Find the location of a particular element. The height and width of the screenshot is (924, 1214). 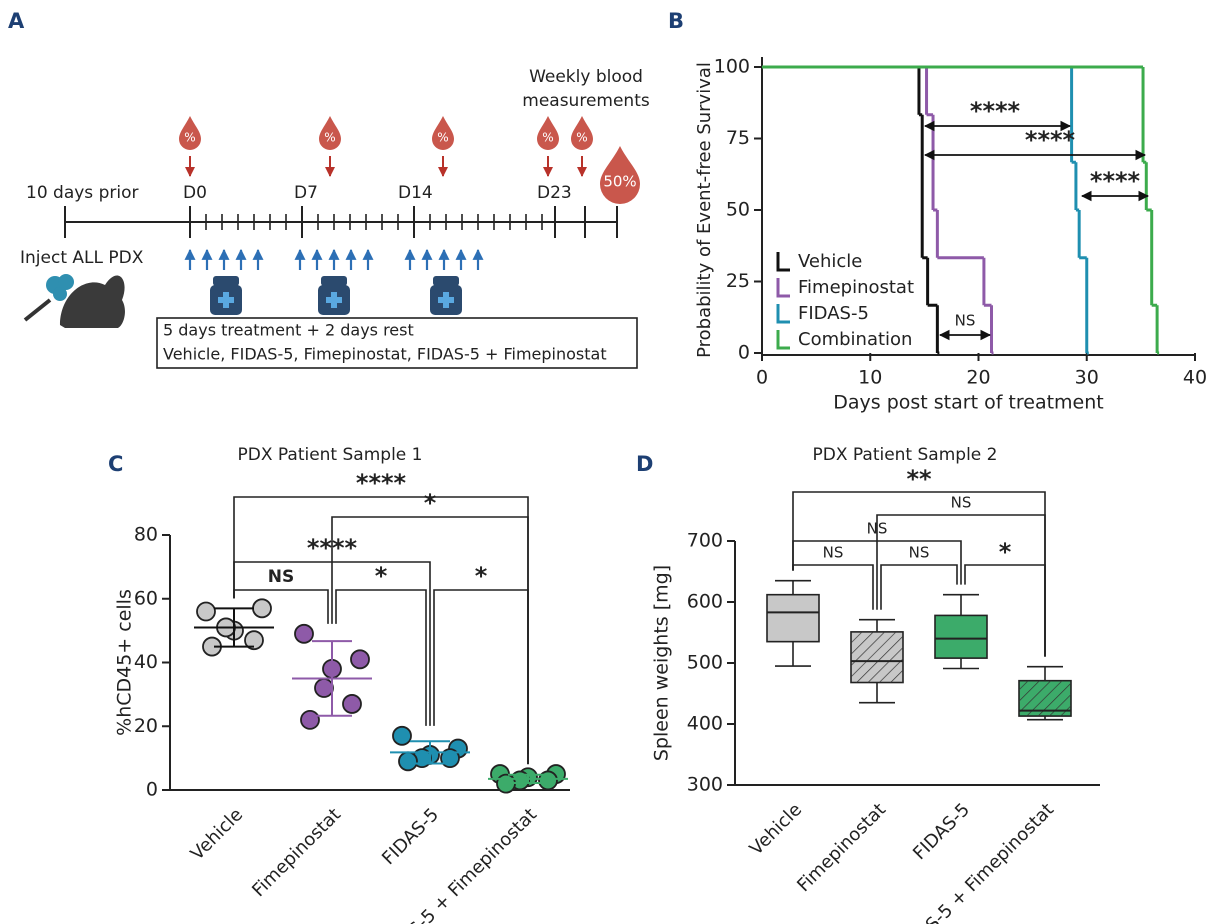

blood-label: measurements is located at coordinates (586, 101).